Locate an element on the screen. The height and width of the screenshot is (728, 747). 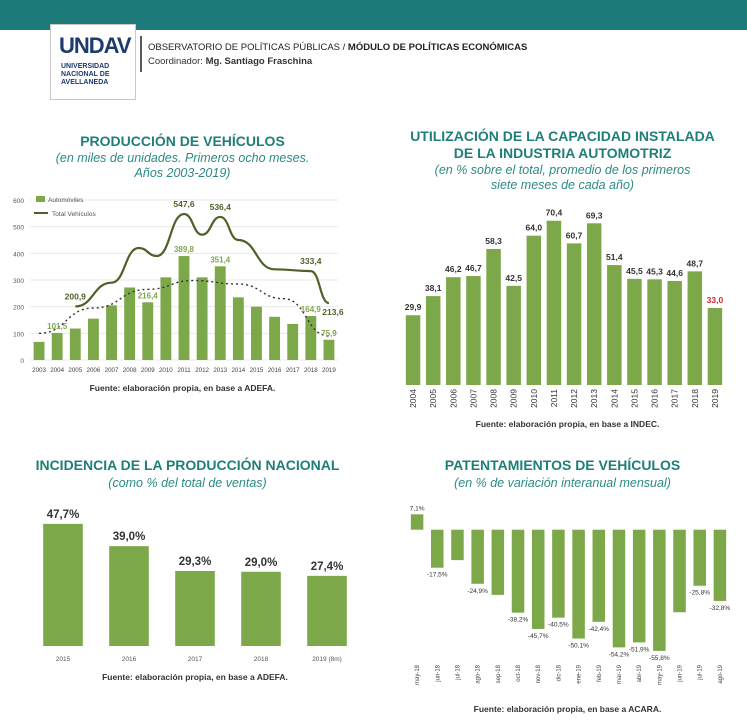
x-tick-label: 2009 is located at coordinates (514, 398).